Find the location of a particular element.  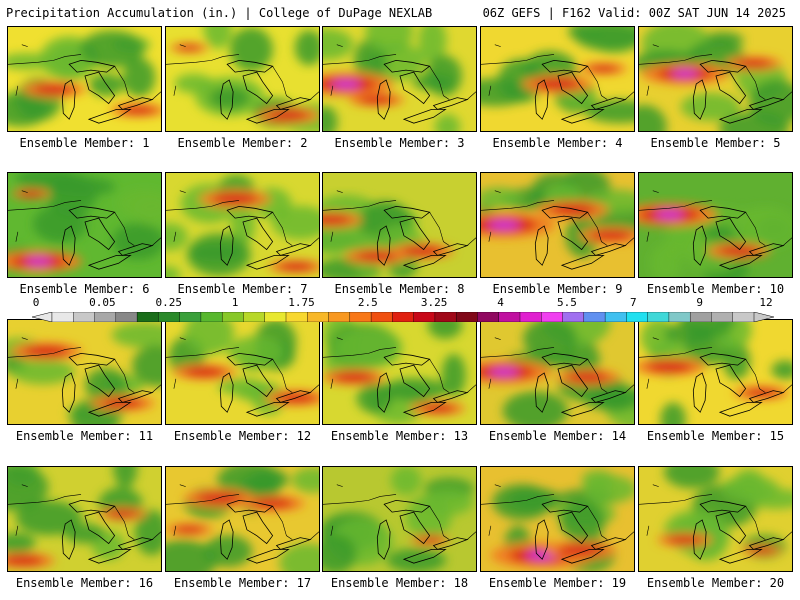

colorbar-tick-label: 2.5 is located at coordinates (367, 302).